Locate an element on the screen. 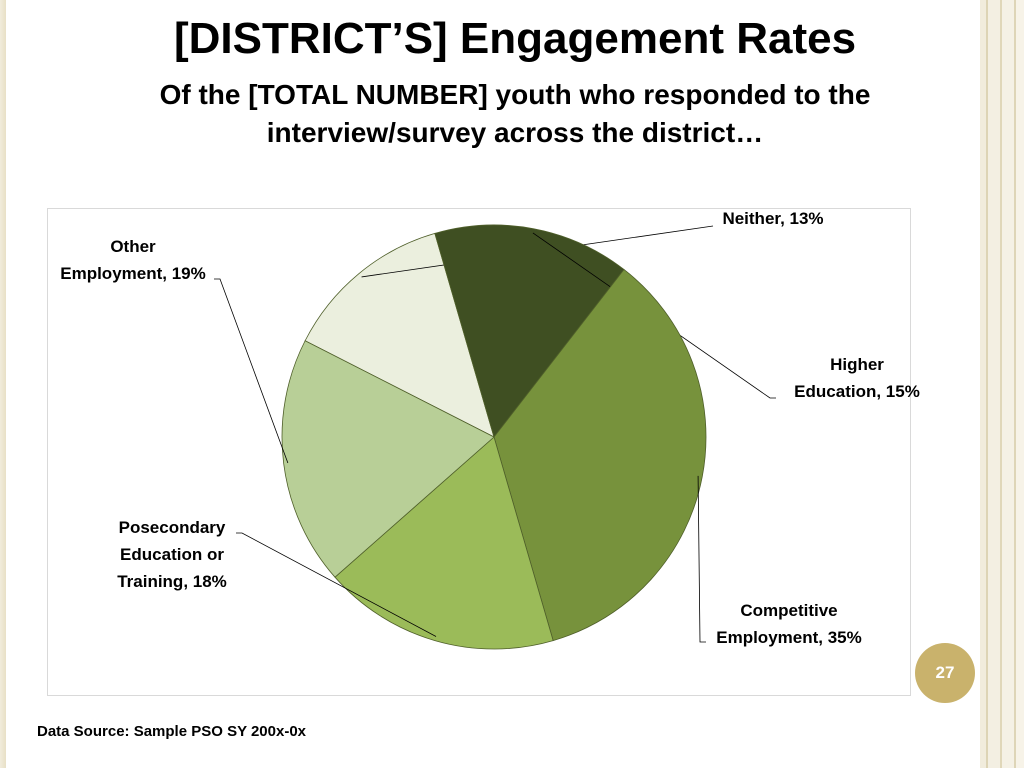 The width and height of the screenshot is (1024, 768). slice-label-postsecondary-education: Posecondary Education or Training, 18% is located at coordinates (172, 554).